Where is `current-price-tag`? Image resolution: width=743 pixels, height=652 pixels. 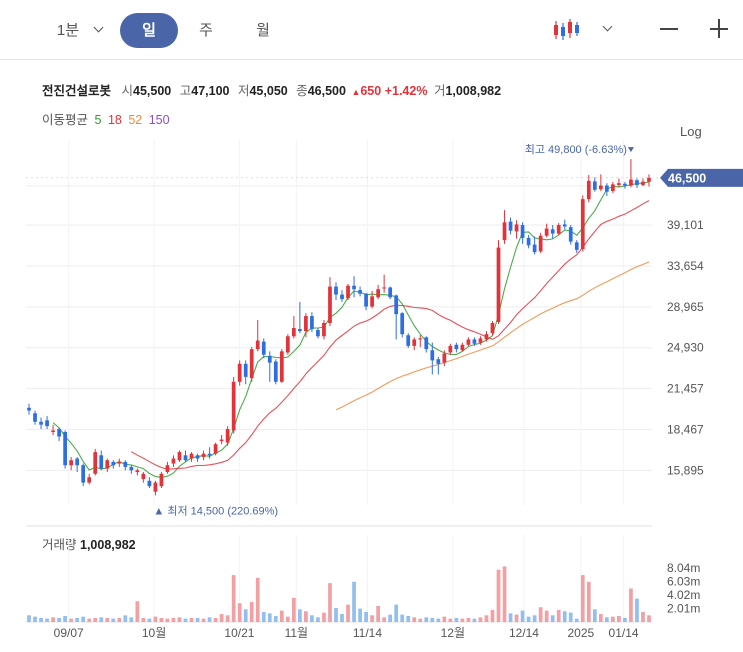 current-price-tag is located at coordinates (701, 177).